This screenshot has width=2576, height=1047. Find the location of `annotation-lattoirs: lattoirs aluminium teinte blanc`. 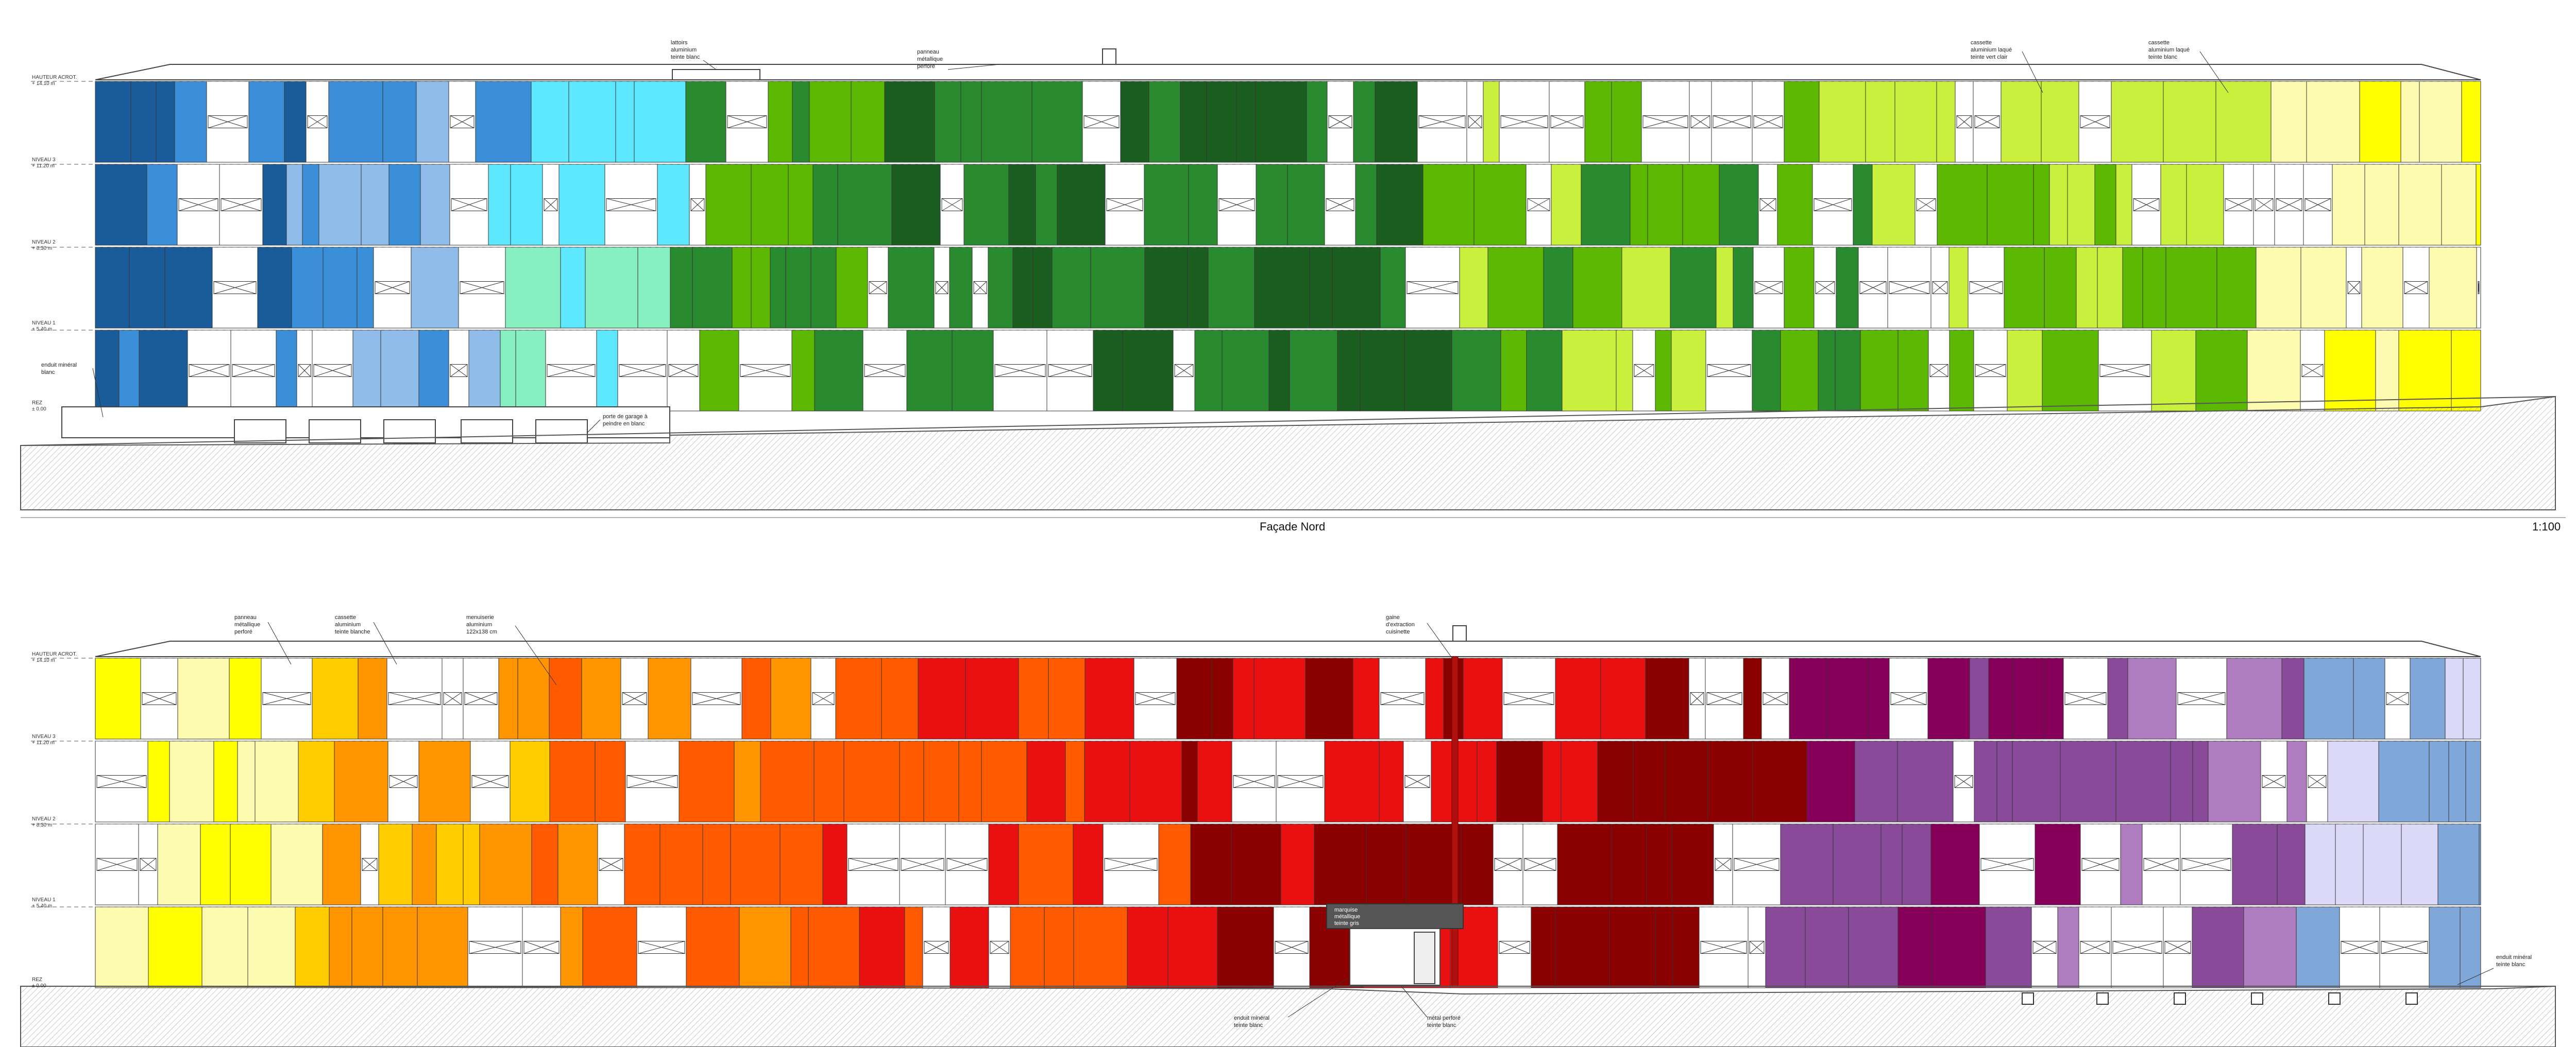

annotation-lattoirs: lattoirs aluminium teinte blanc is located at coordinates (694, 55).